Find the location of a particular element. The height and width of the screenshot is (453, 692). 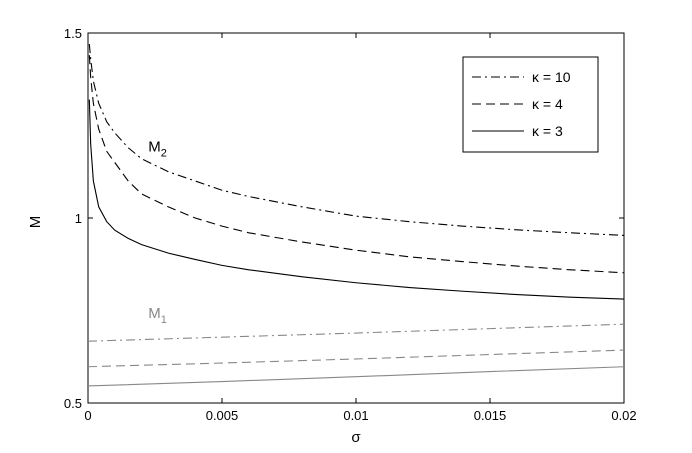

x-tick-label: 0.005 is located at coordinates (222, 415).